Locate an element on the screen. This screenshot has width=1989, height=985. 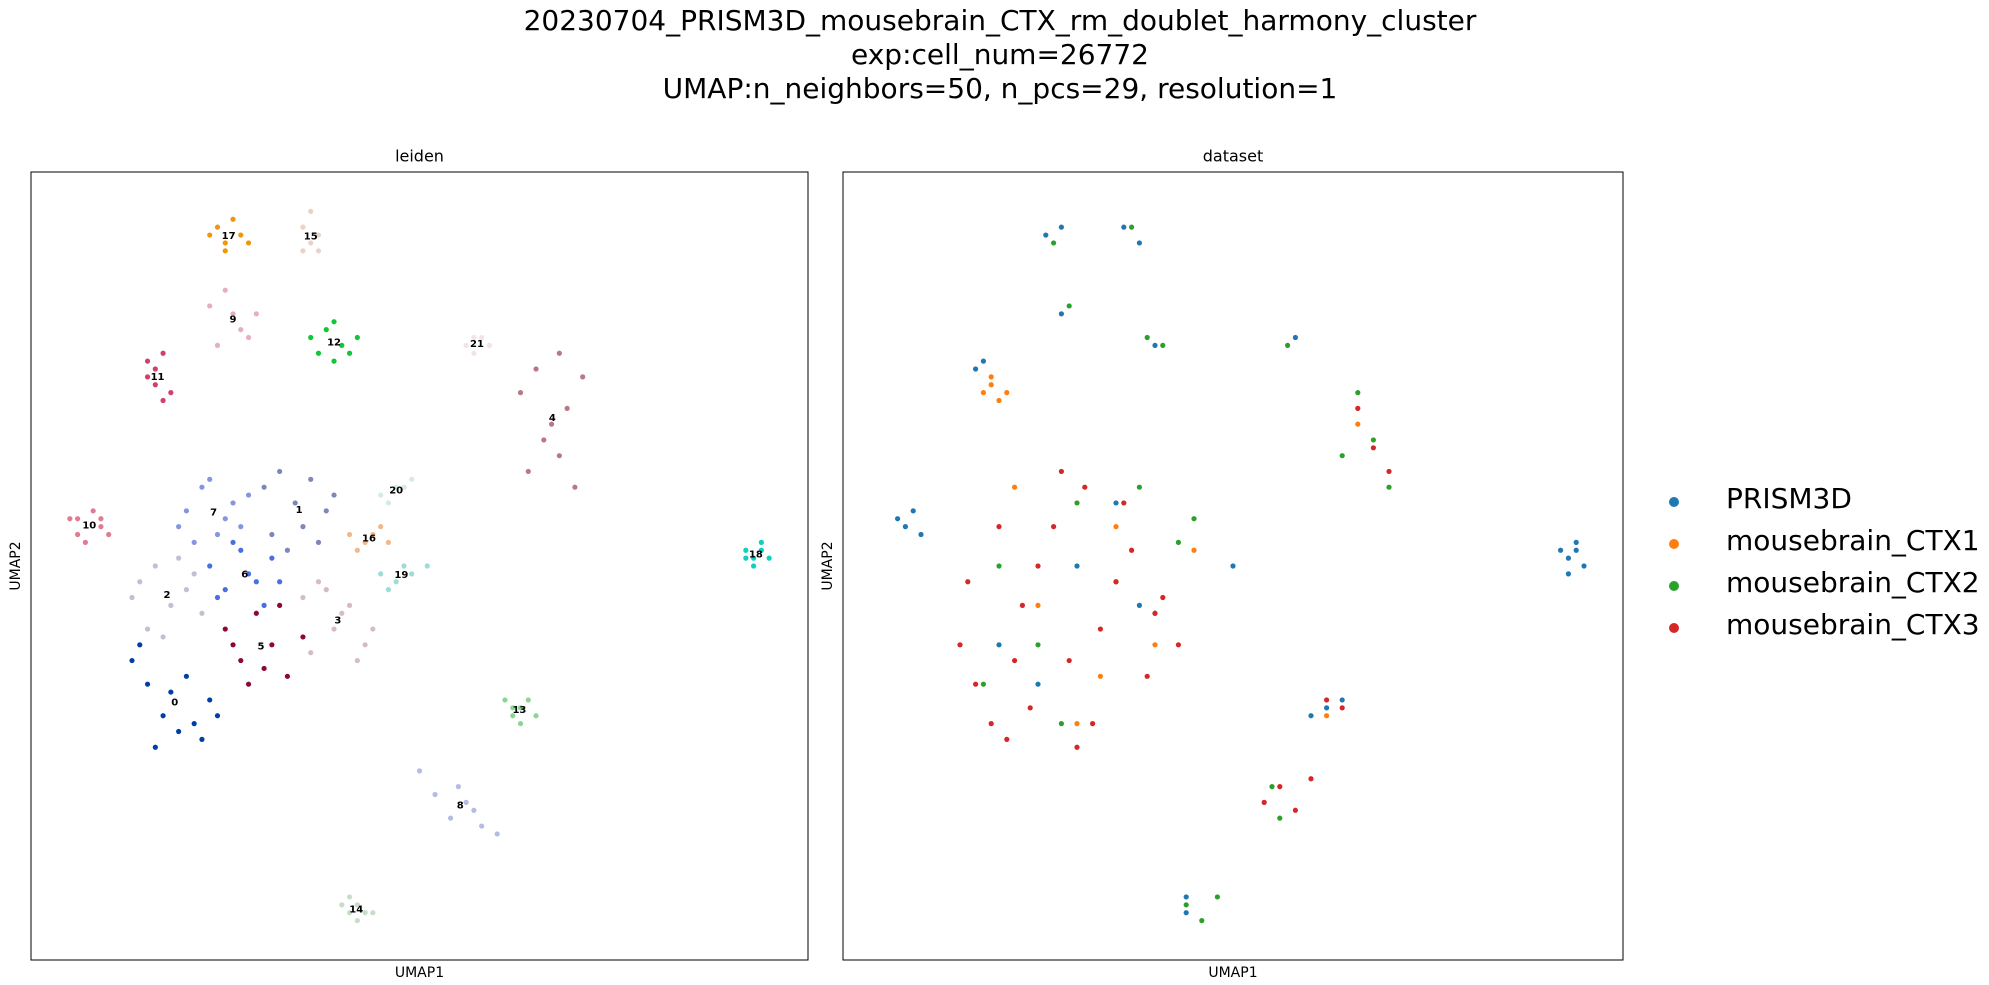
legend-label: mousebrain_CTX1 is located at coordinates (1853, 540).